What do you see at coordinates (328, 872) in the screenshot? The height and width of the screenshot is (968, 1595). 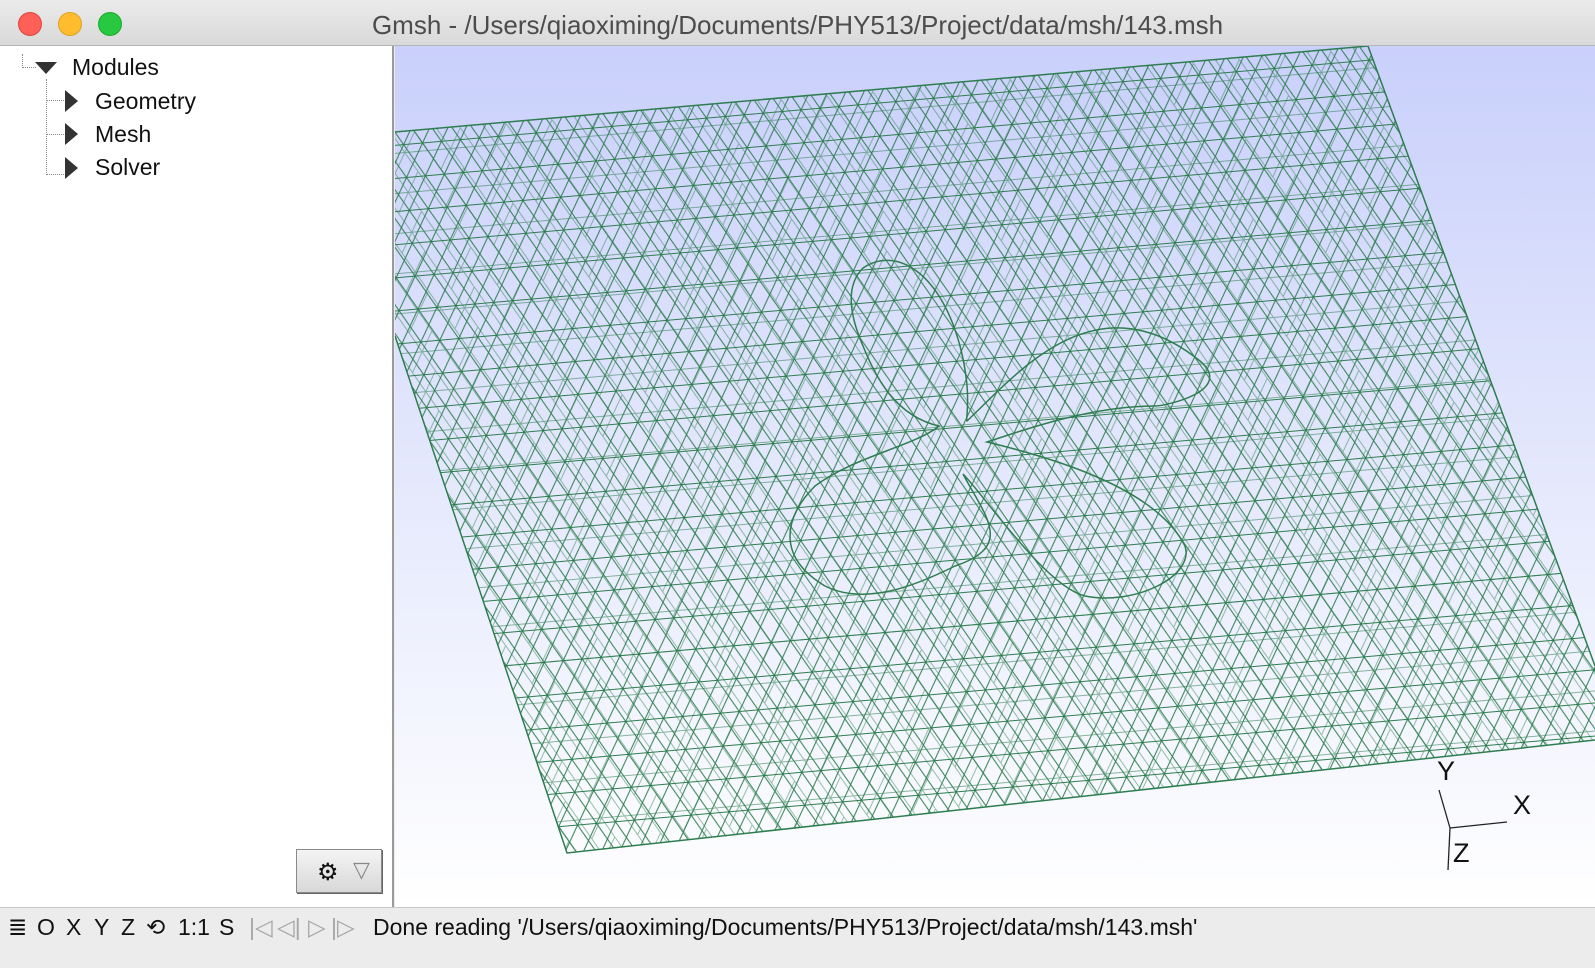 I see `gear-icon: ⚙` at bounding box center [328, 872].